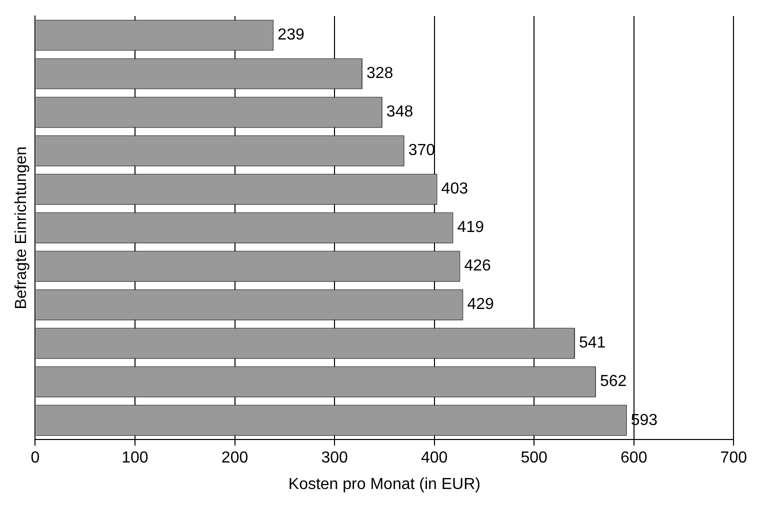  What do you see at coordinates (470, 227) in the screenshot?
I see `data-label: 419` at bounding box center [470, 227].